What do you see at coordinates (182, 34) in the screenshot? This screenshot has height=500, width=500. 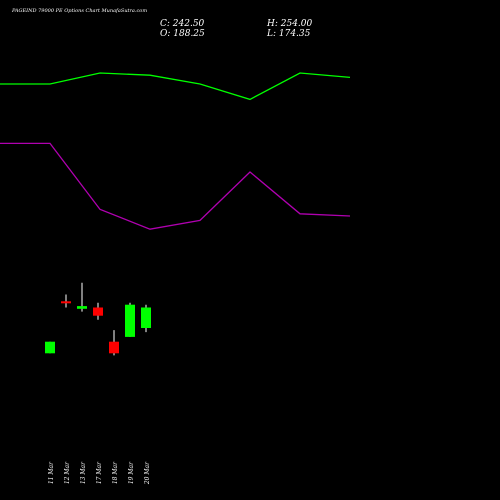 I see `open-value: O: 188.25` at bounding box center [182, 34].